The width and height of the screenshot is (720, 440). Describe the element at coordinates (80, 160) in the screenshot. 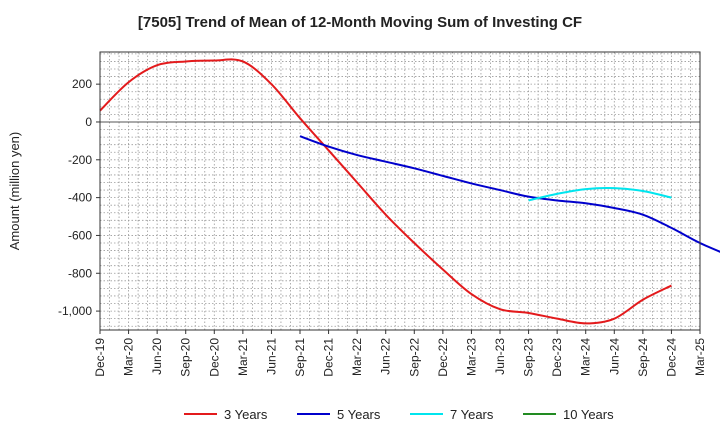

I see `y-tick-label: -200` at that location.